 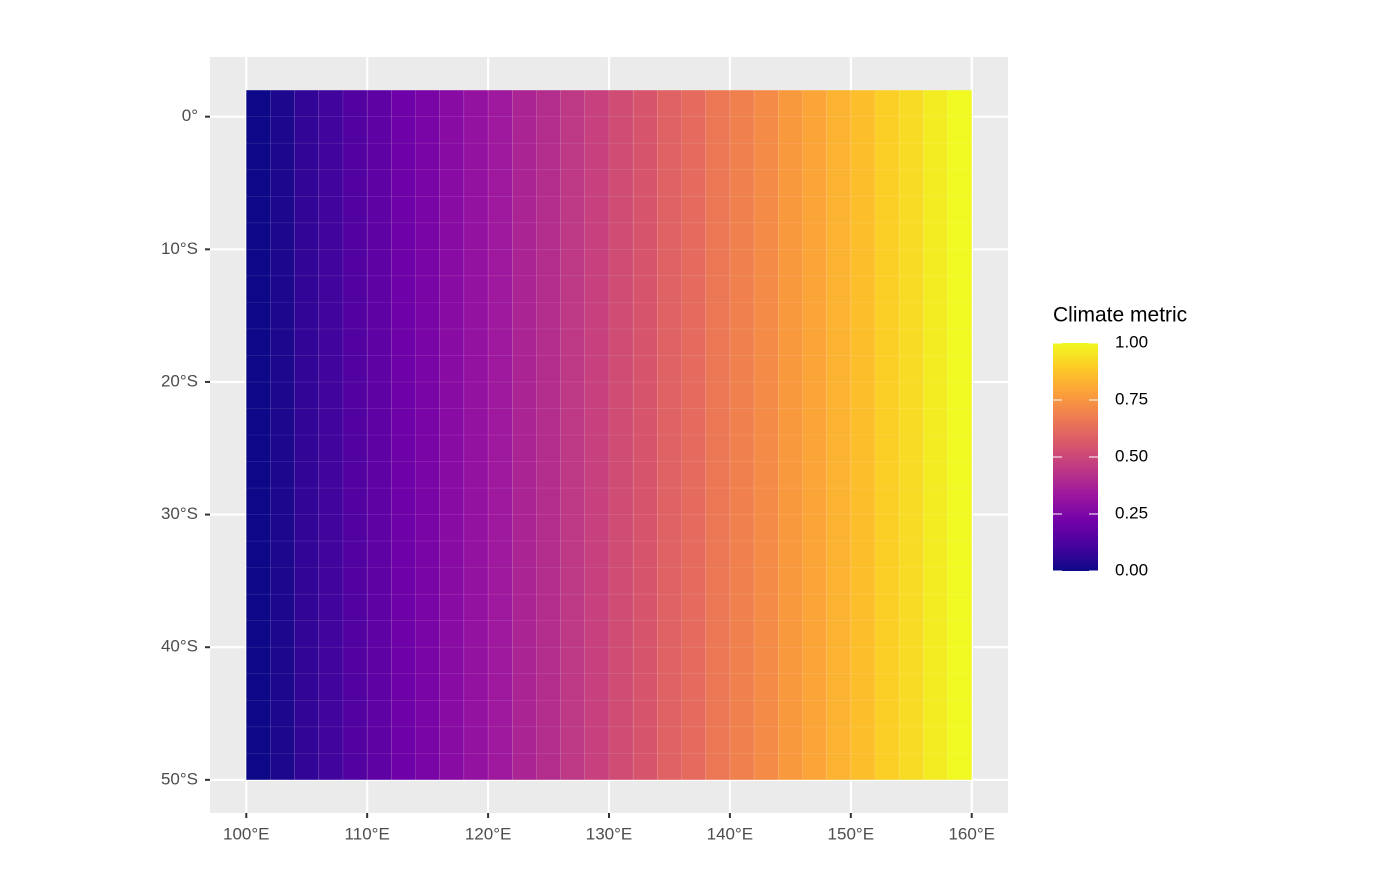 I want to click on y-tick-label: 50°S, so click(x=179, y=778).